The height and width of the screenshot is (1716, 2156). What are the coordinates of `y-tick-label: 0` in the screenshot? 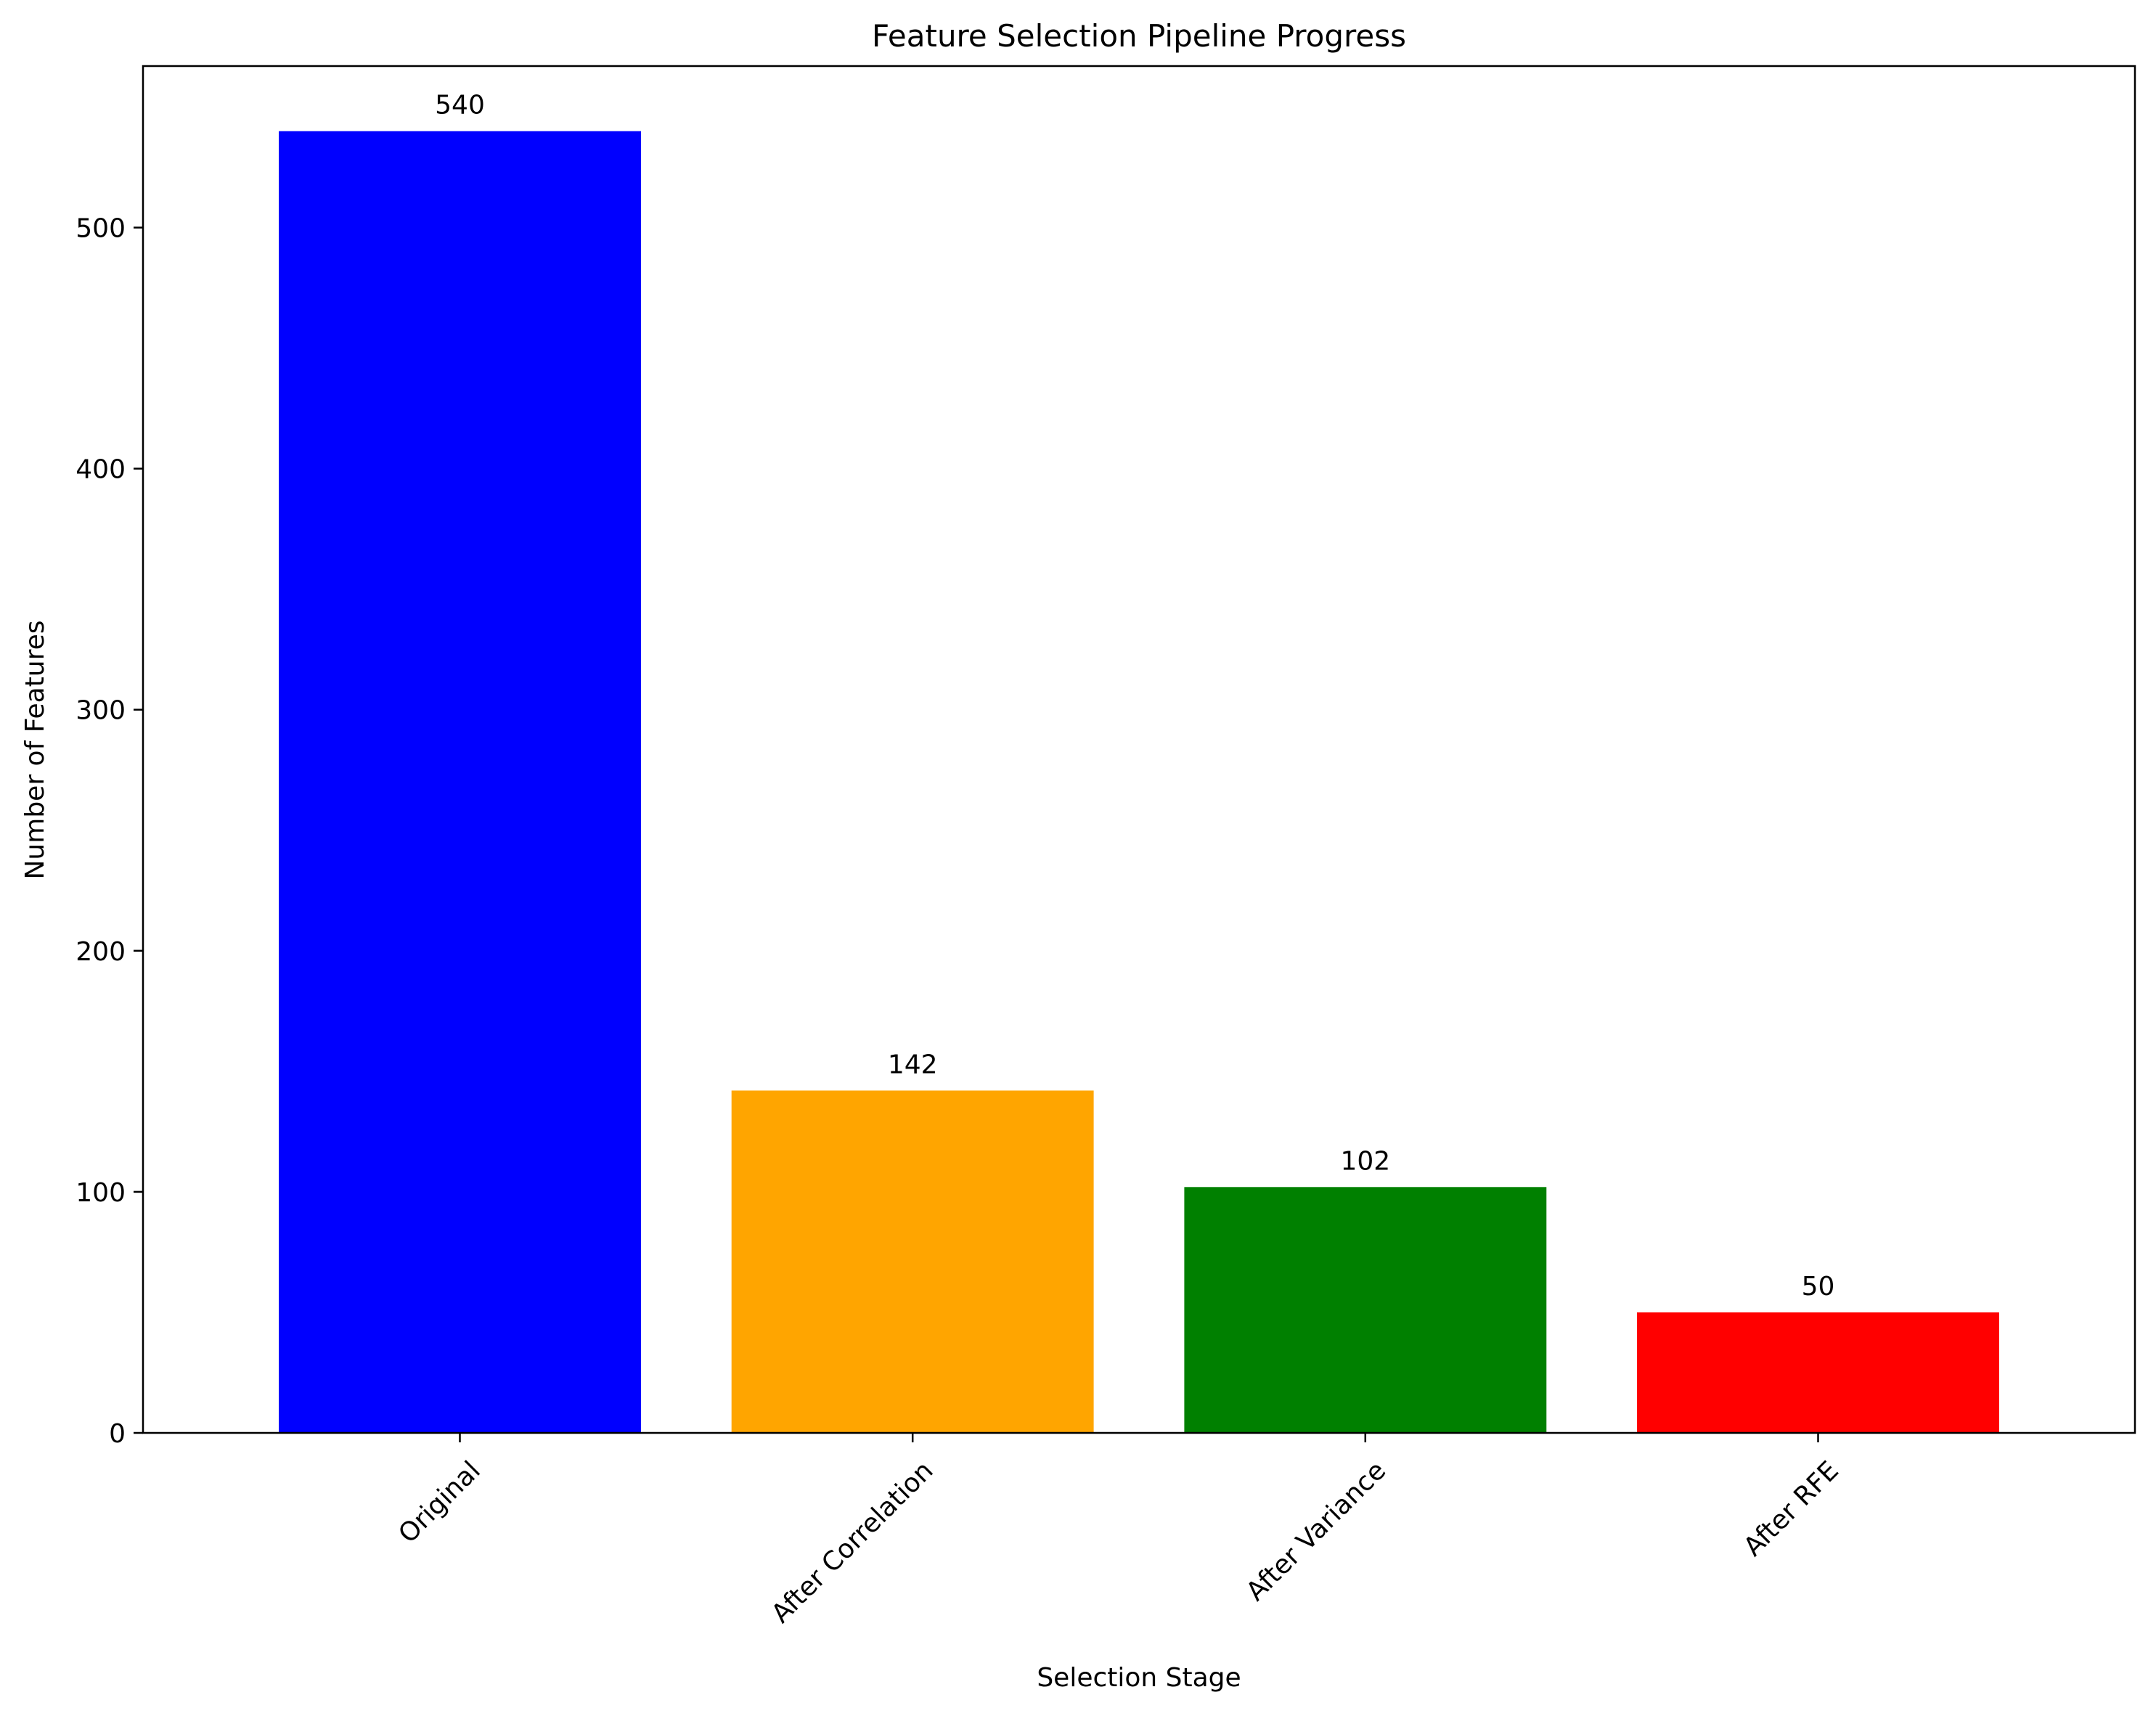 It's located at (118, 1434).